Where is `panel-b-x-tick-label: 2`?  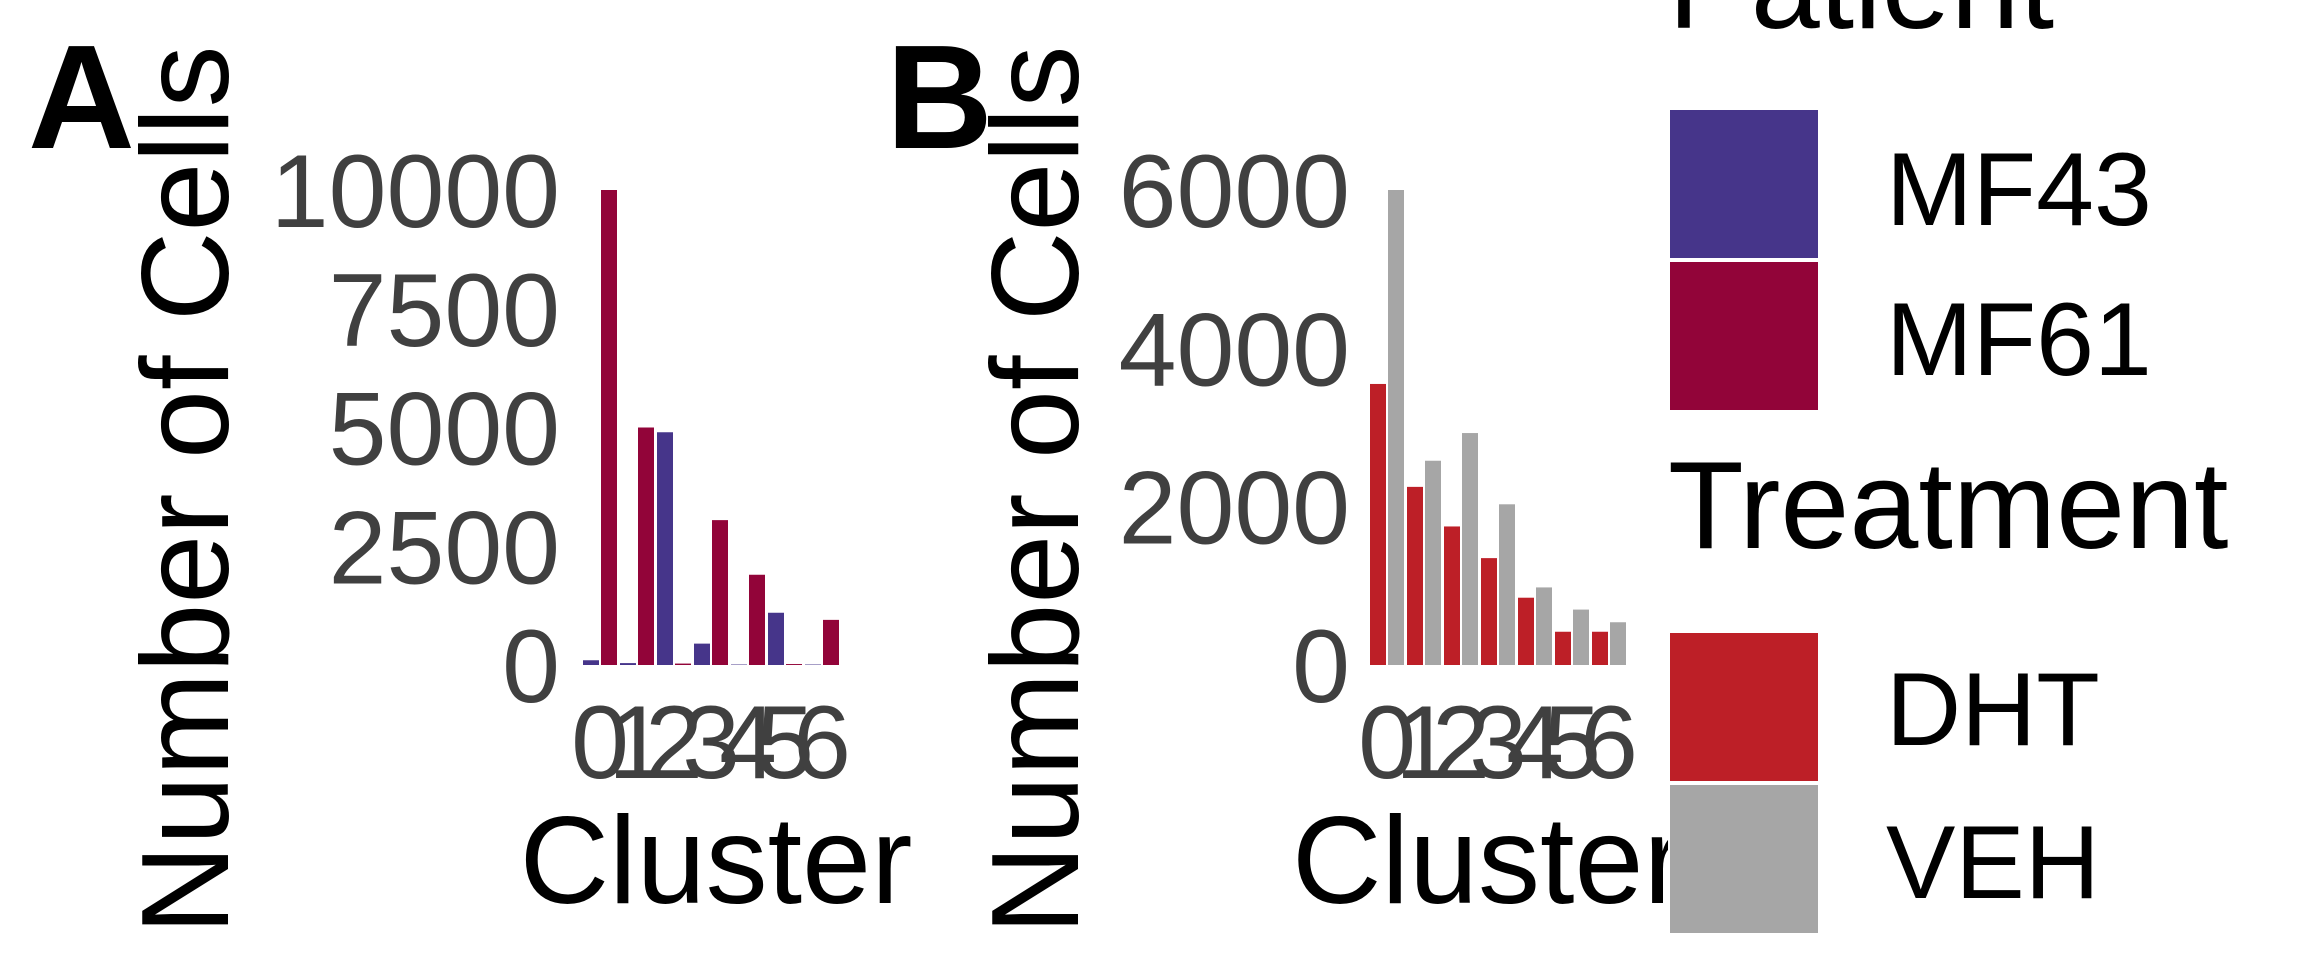
panel-b-x-tick-label: 2 is located at coordinates (1461, 743).